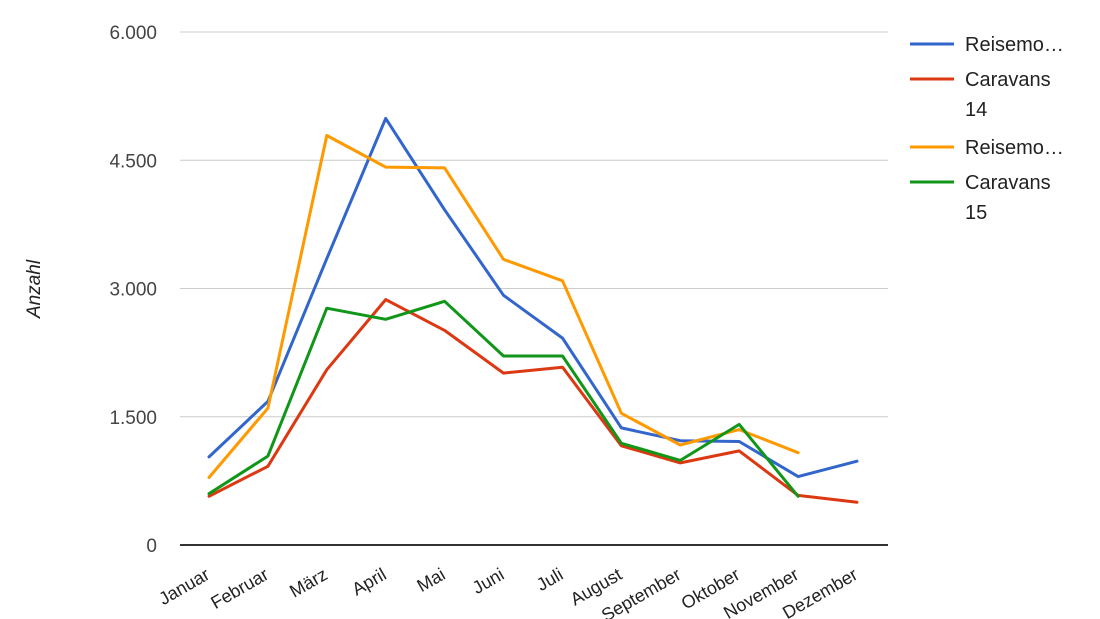 The image size is (1100, 619). I want to click on x-tick-label: Februar, so click(239, 588).